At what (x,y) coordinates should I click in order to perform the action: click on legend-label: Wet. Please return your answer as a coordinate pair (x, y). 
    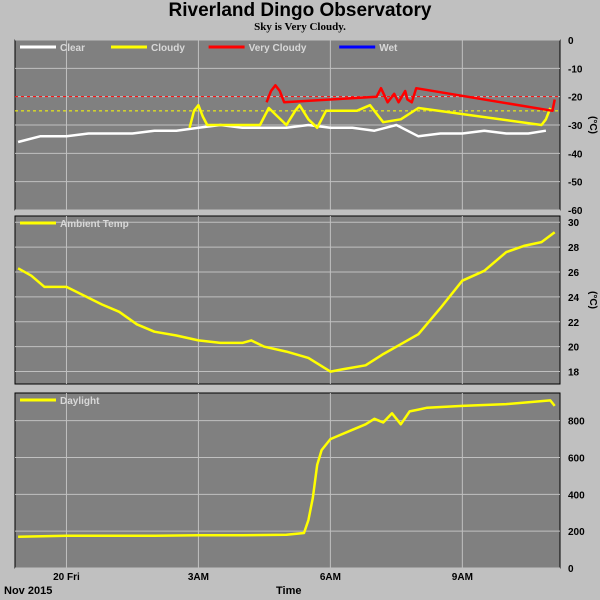
    Looking at the image, I should click on (388, 48).